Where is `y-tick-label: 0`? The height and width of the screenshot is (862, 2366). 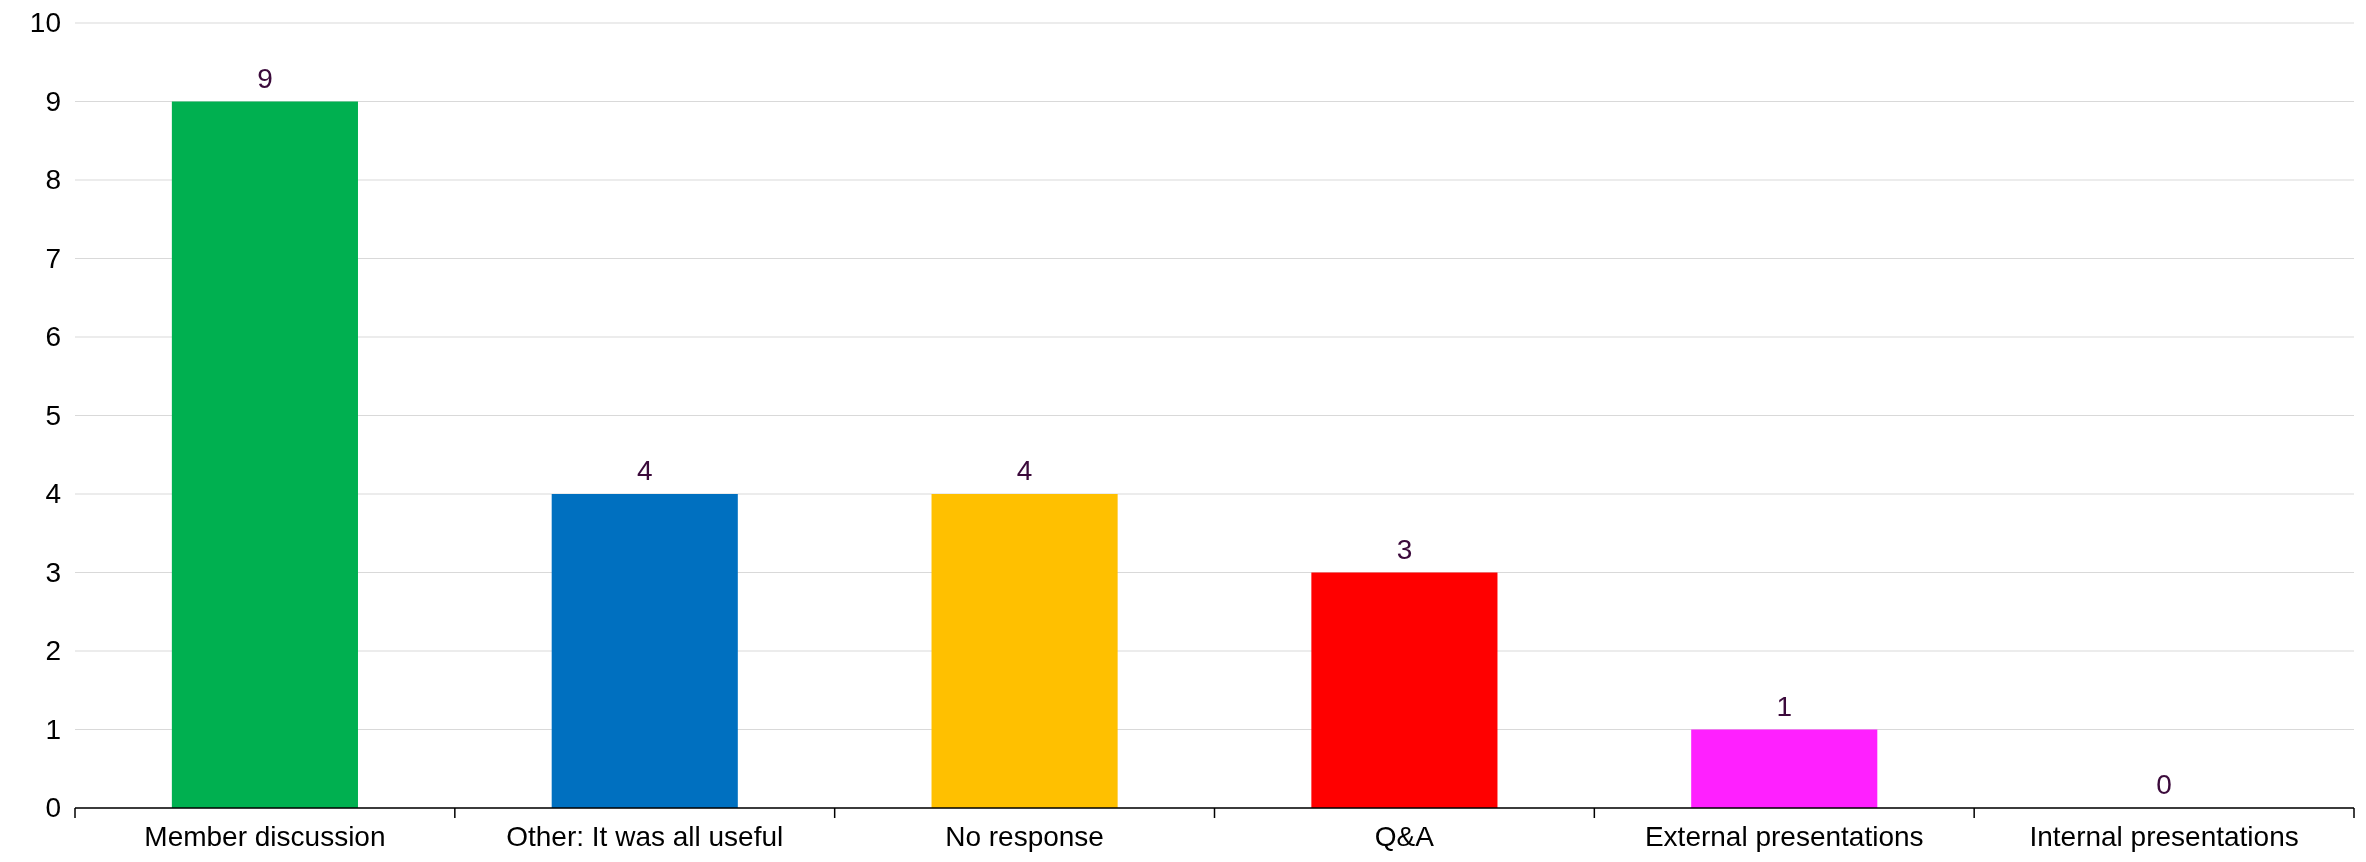 y-tick-label: 0 is located at coordinates (53, 808).